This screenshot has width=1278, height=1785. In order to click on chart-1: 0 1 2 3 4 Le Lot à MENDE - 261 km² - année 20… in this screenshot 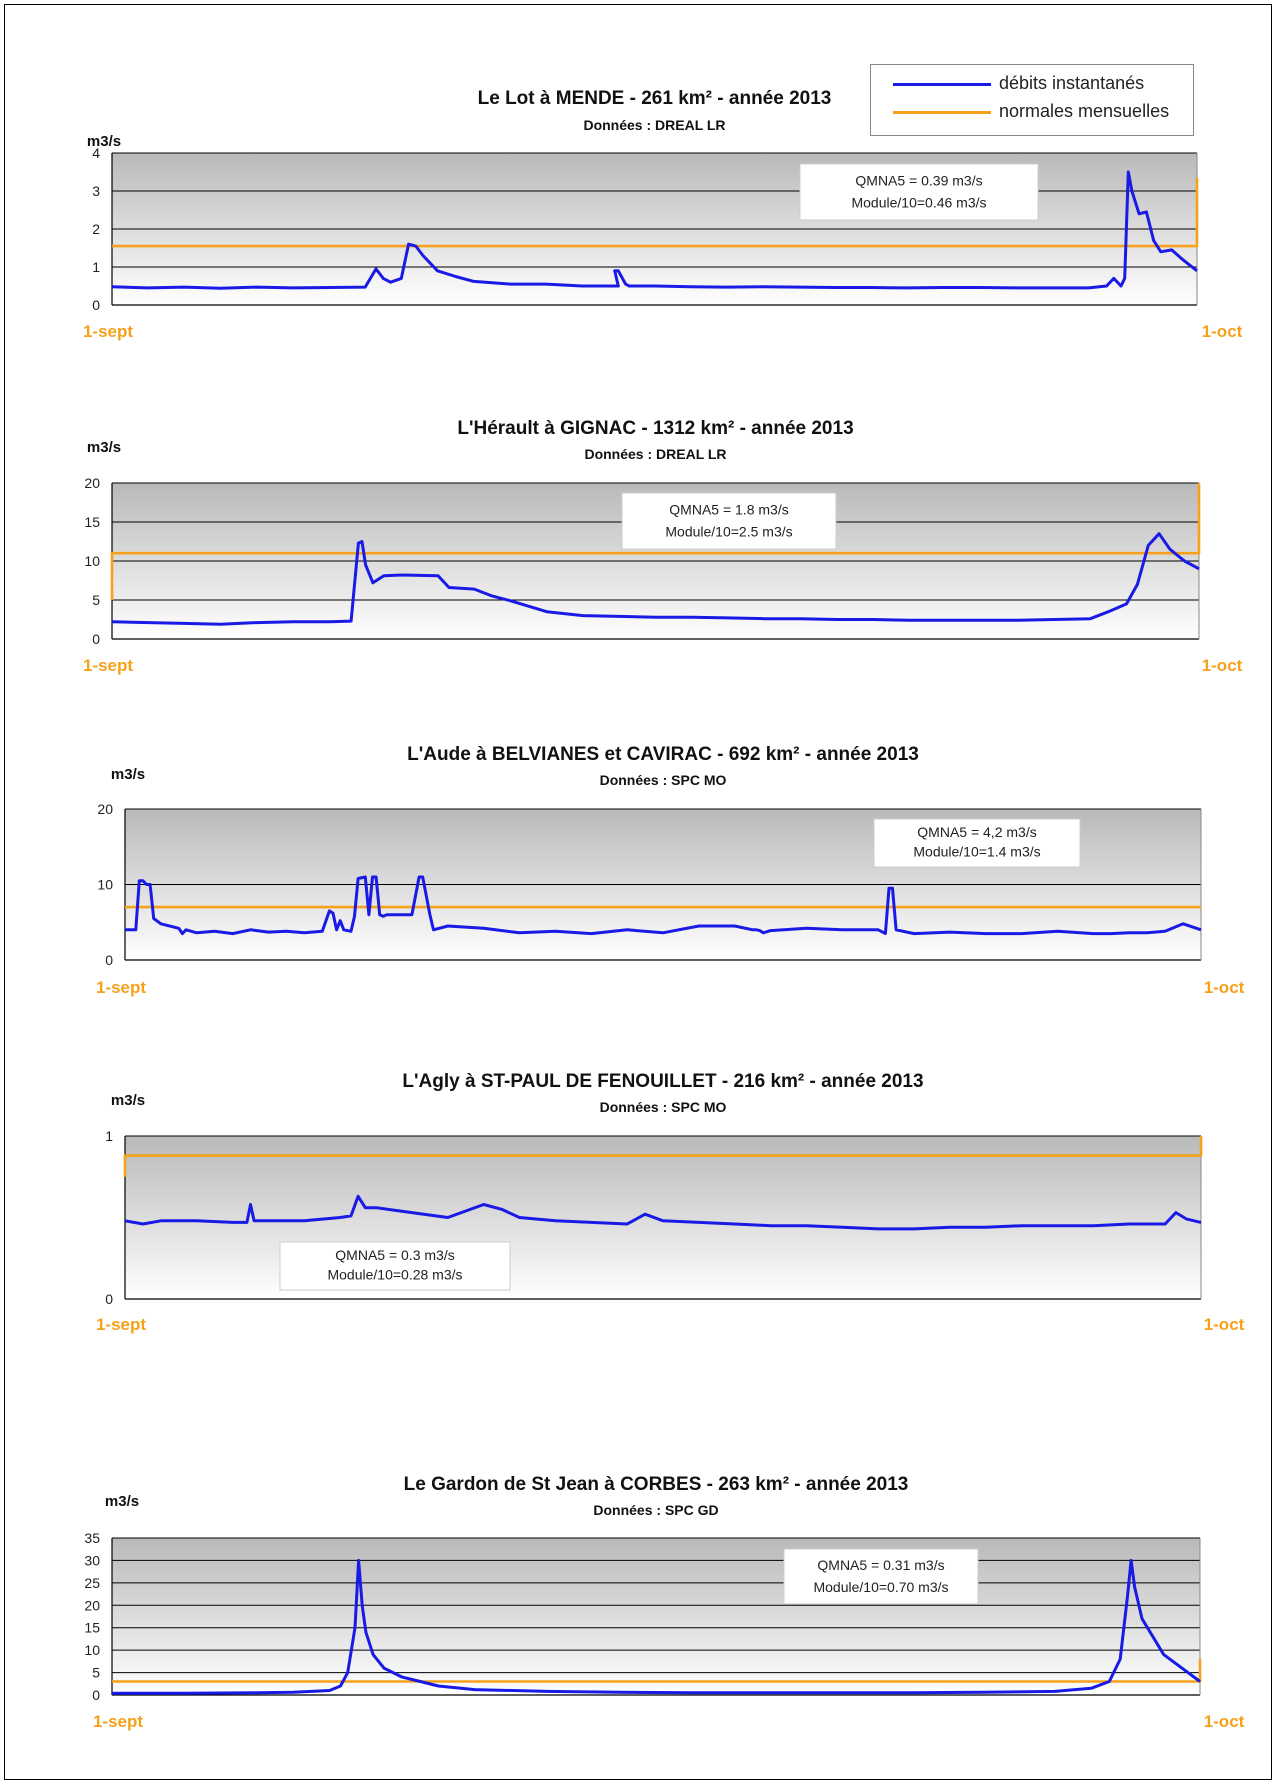, I will do `click(663, 214)`.